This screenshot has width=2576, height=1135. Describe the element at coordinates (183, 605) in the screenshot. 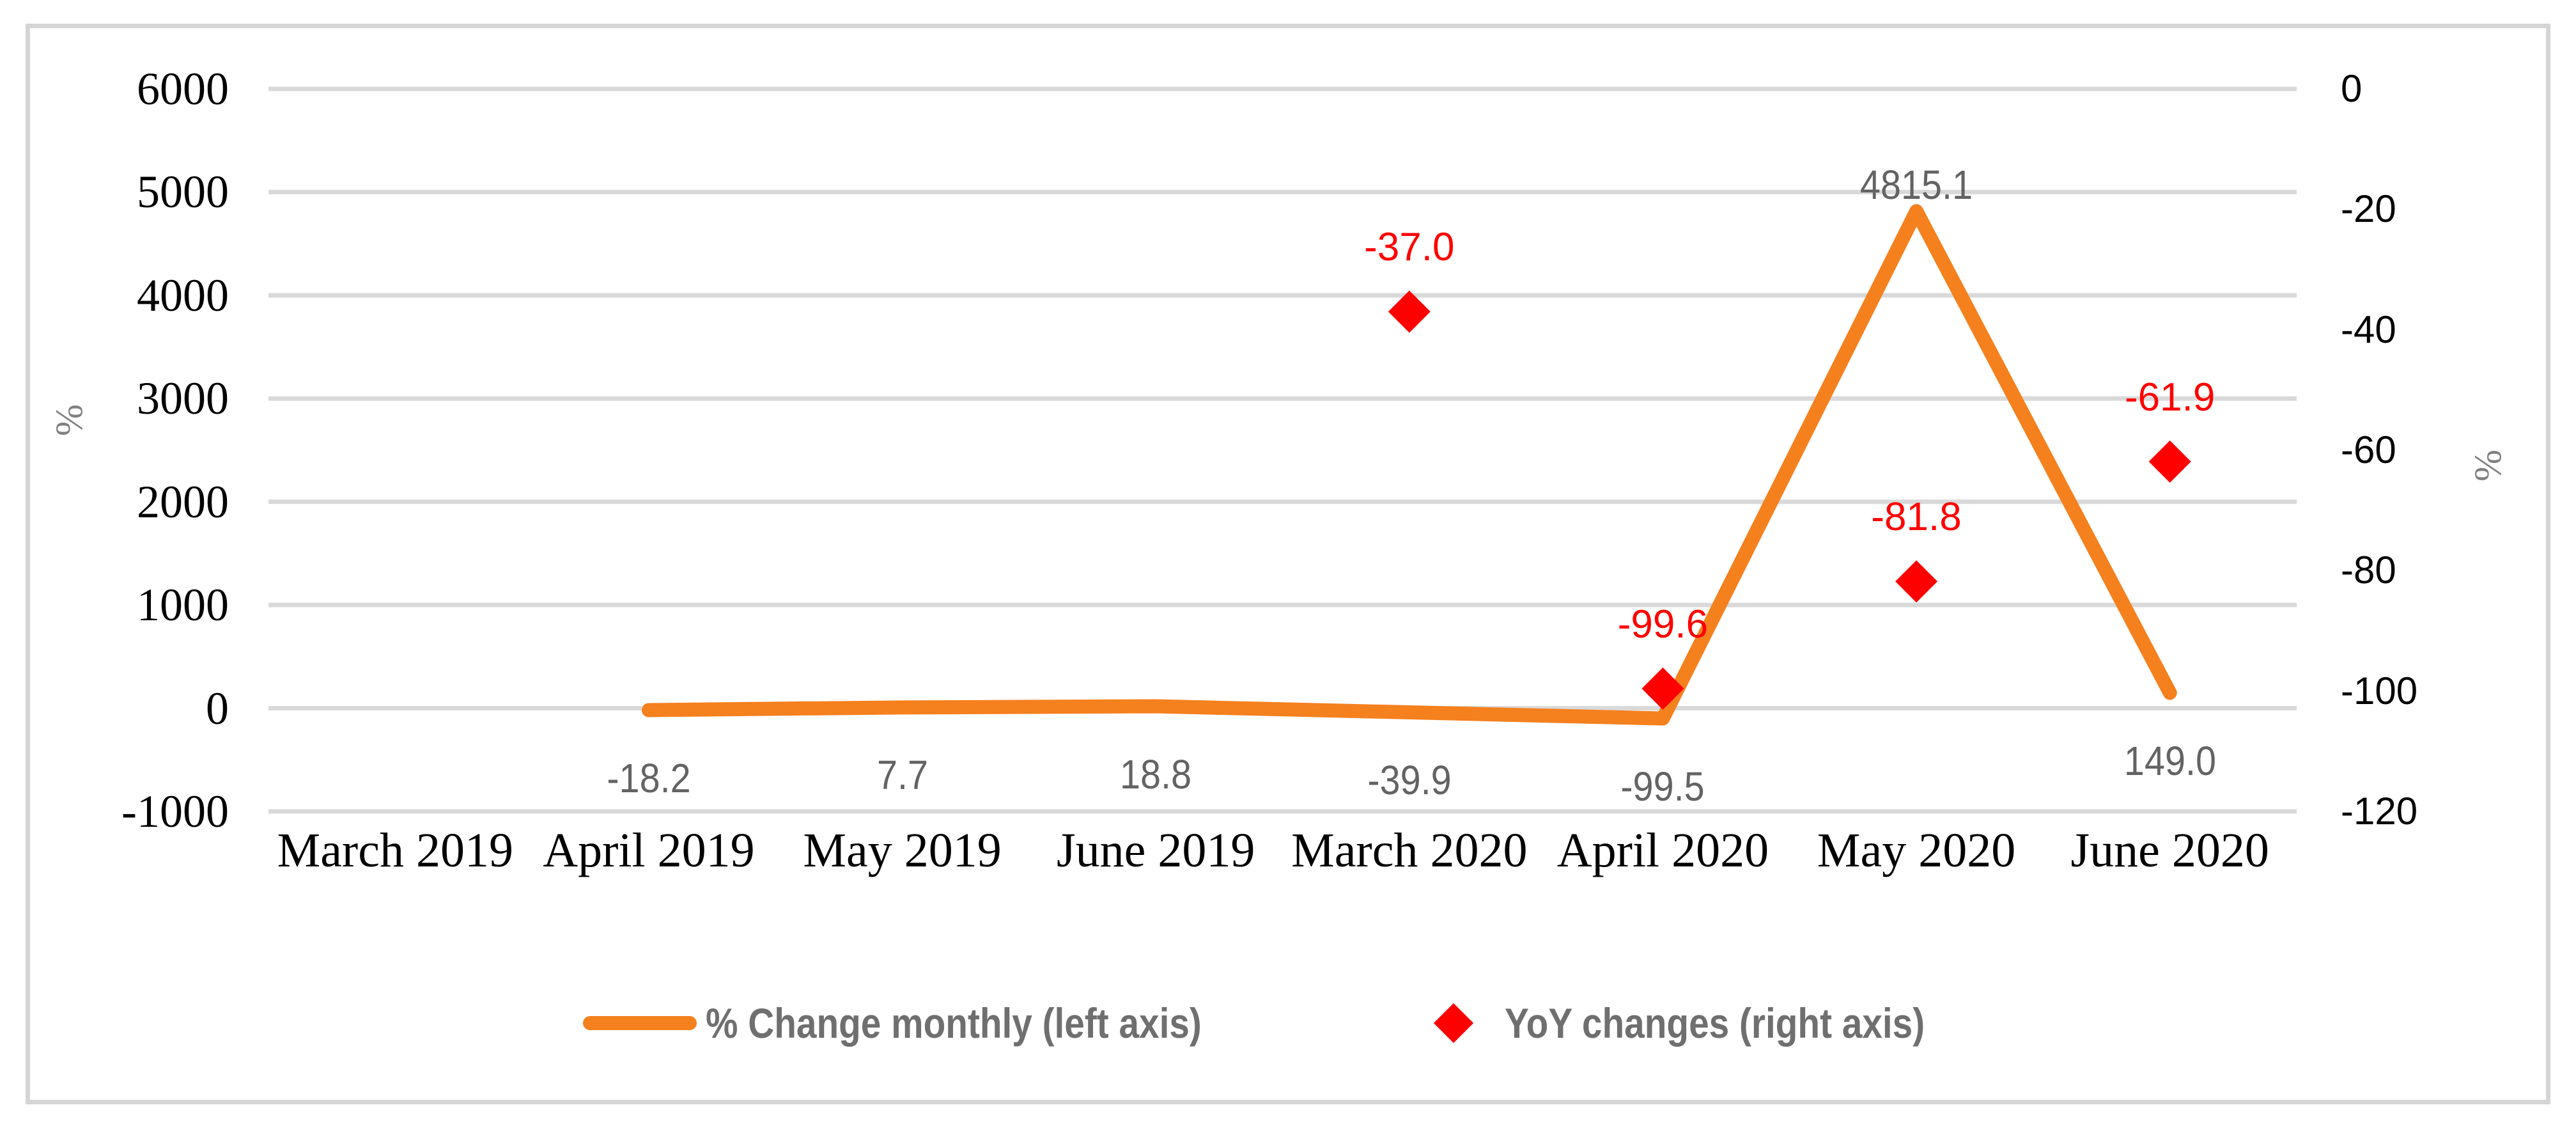

I see `left-axis-tick: 1000` at that location.